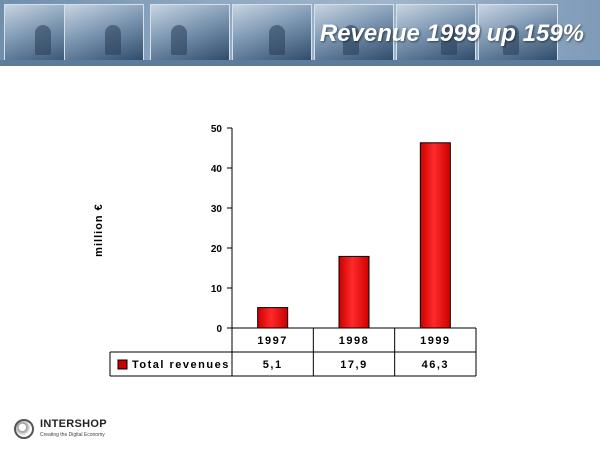 This screenshot has height=450, width=600. Describe the element at coordinates (353, 365) in the screenshot. I see `data-table-value: 17,9` at that location.